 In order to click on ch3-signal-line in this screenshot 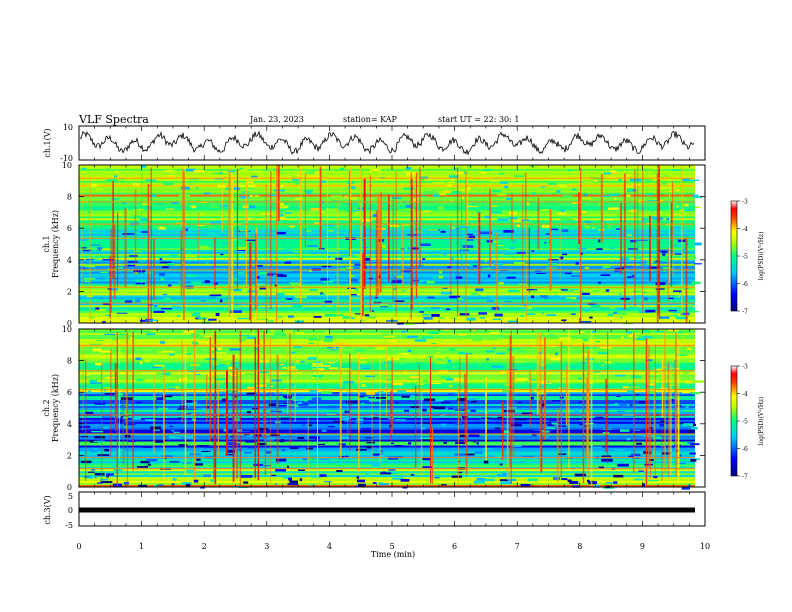, I will do `click(387, 510)`.